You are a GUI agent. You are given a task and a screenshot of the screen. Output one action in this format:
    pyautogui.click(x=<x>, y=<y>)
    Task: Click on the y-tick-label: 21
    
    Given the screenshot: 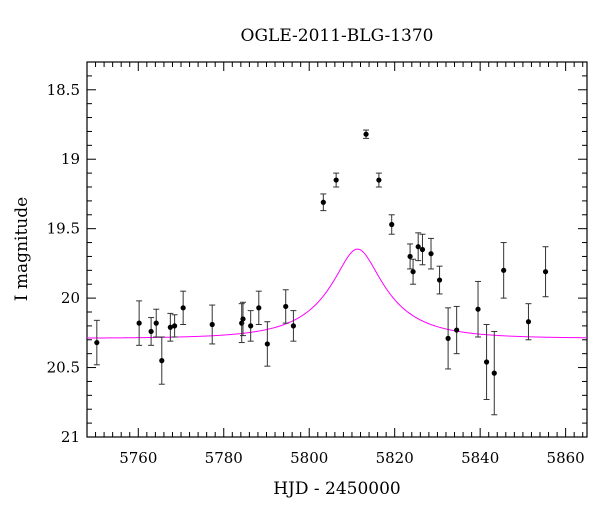 What is the action you would take?
    pyautogui.click(x=70, y=437)
    